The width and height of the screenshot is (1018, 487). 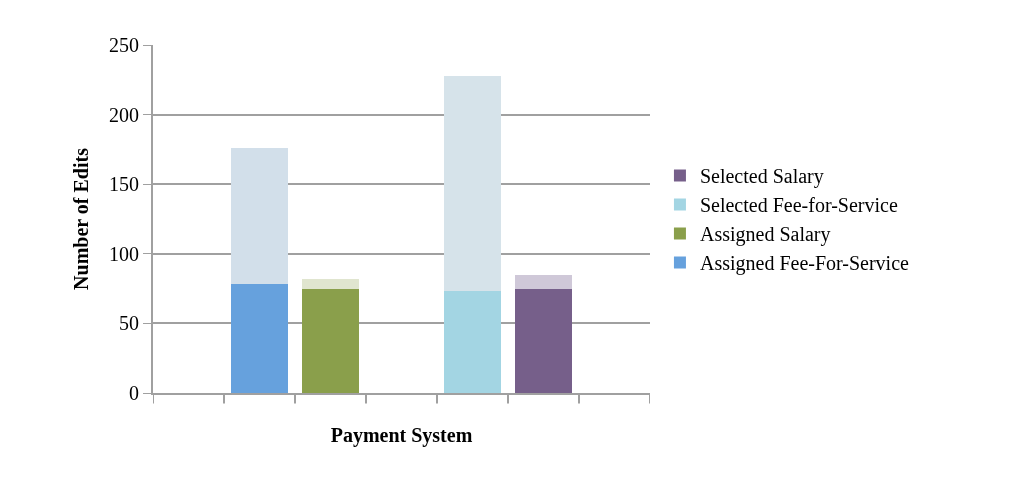 I want to click on y-tick-label: 200, so click(x=124, y=114).